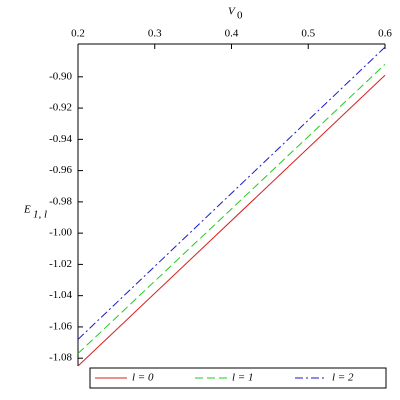 Image resolution: width=400 pixels, height=400 pixels. I want to click on x-tick-label: 0.2, so click(78, 34).